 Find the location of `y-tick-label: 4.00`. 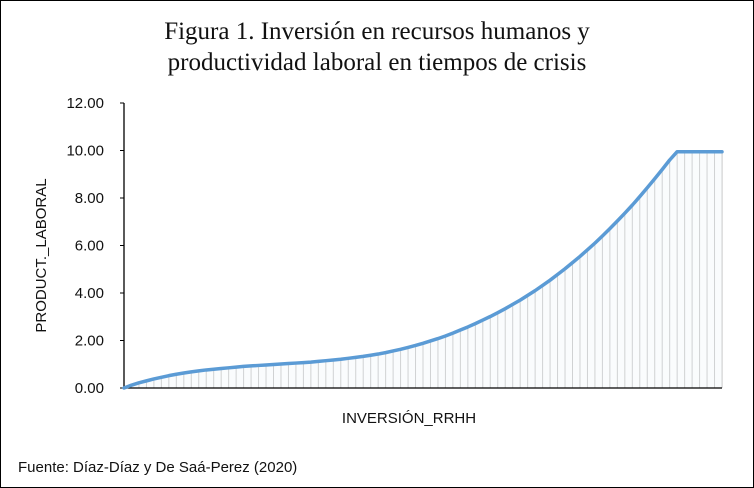

y-tick-label: 4.00 is located at coordinates (89, 293).